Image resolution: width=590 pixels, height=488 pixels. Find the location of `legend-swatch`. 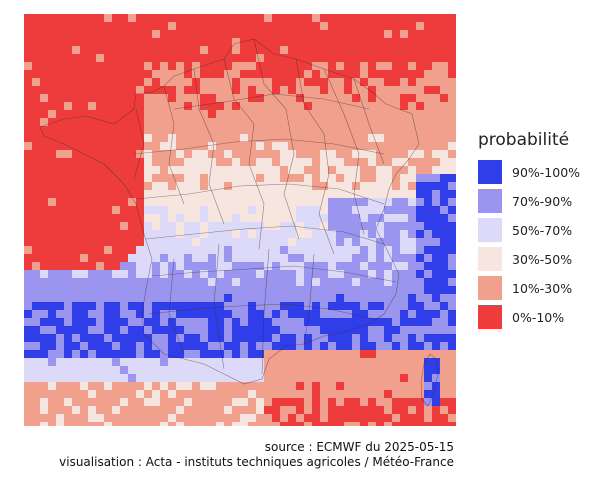

legend-swatch is located at coordinates (490, 259).